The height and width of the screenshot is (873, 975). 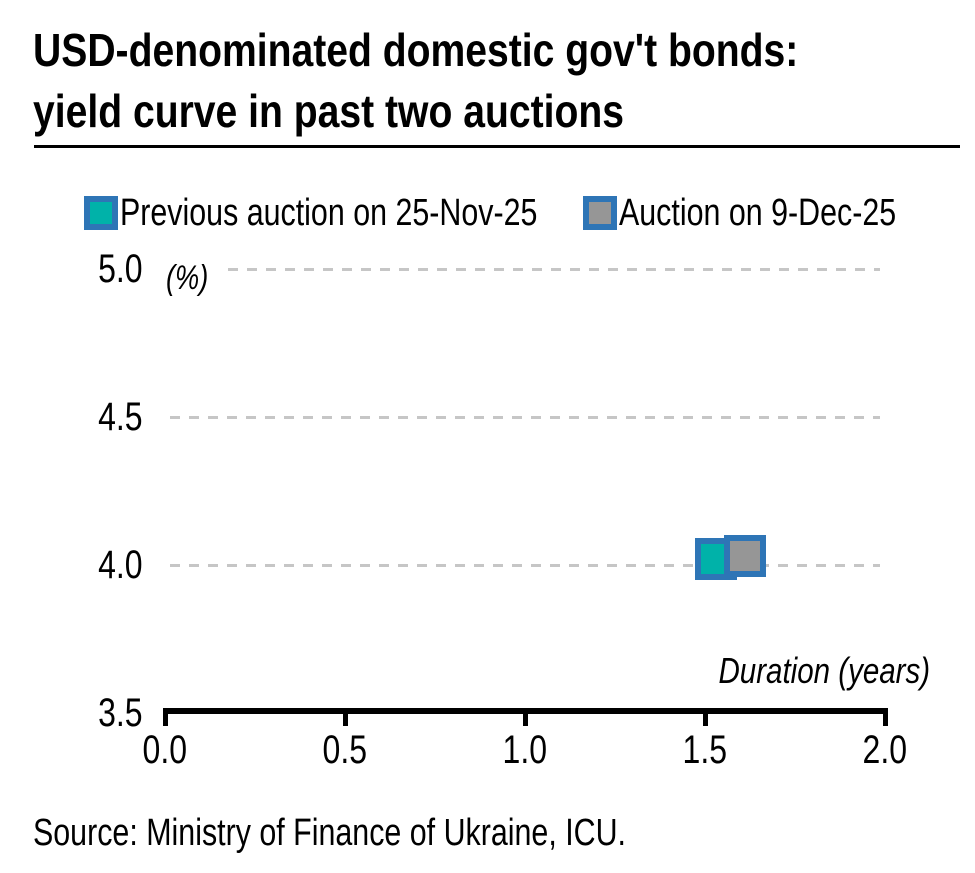 What do you see at coordinates (345, 717) in the screenshot?
I see `x-tick-mark-0.5` at bounding box center [345, 717].